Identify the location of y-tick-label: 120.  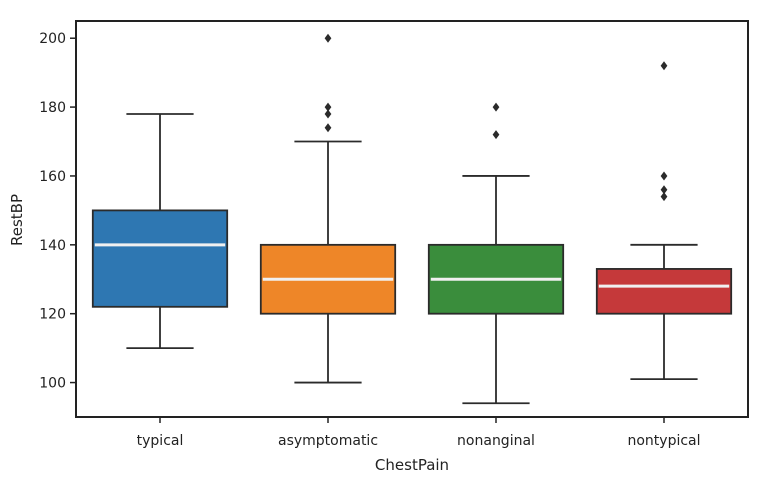
(52, 315).